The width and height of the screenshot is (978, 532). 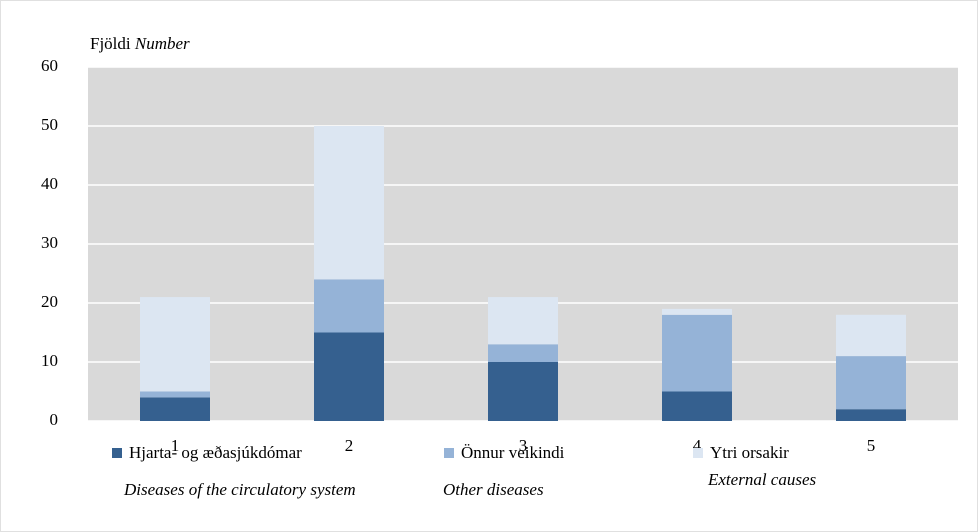 I want to click on y-tick-label: 20, so click(x=49, y=301).